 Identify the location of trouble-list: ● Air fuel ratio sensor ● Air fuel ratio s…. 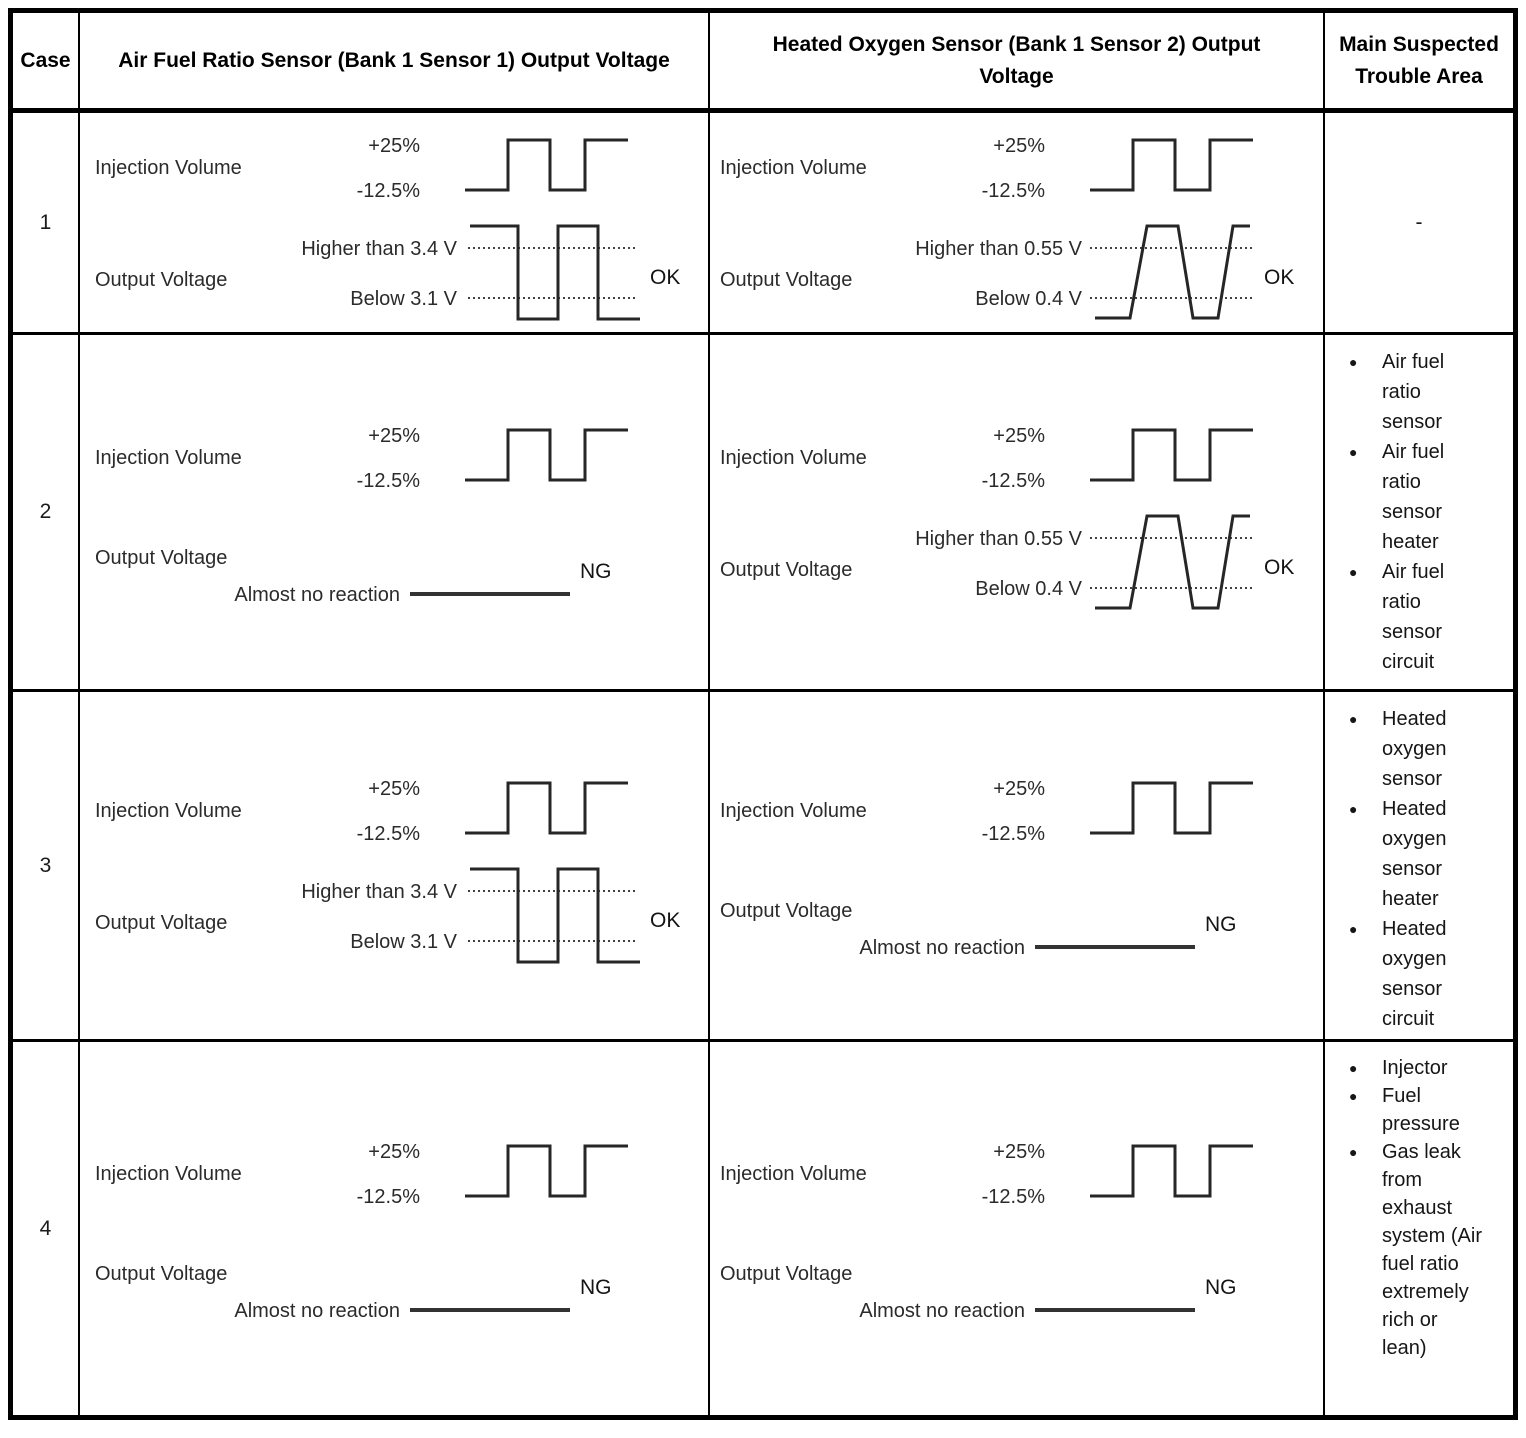
(1419, 512).